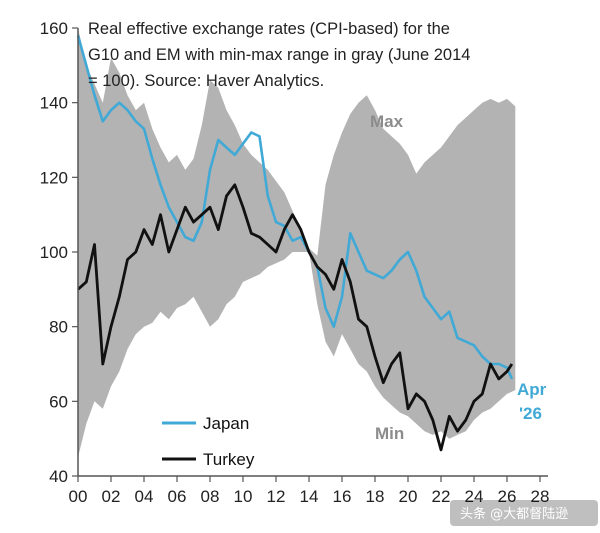 The width and height of the screenshot is (600, 533). What do you see at coordinates (532, 389) in the screenshot?
I see `end-date-annotation-month: Apr` at bounding box center [532, 389].